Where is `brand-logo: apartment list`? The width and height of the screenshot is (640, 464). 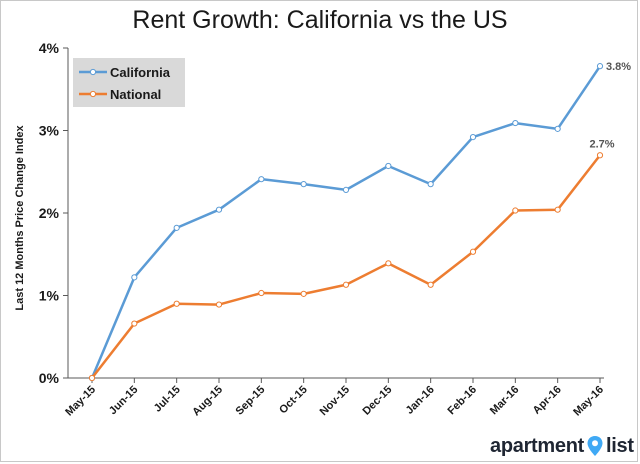 brand-logo: apartment list is located at coordinates (562, 446).